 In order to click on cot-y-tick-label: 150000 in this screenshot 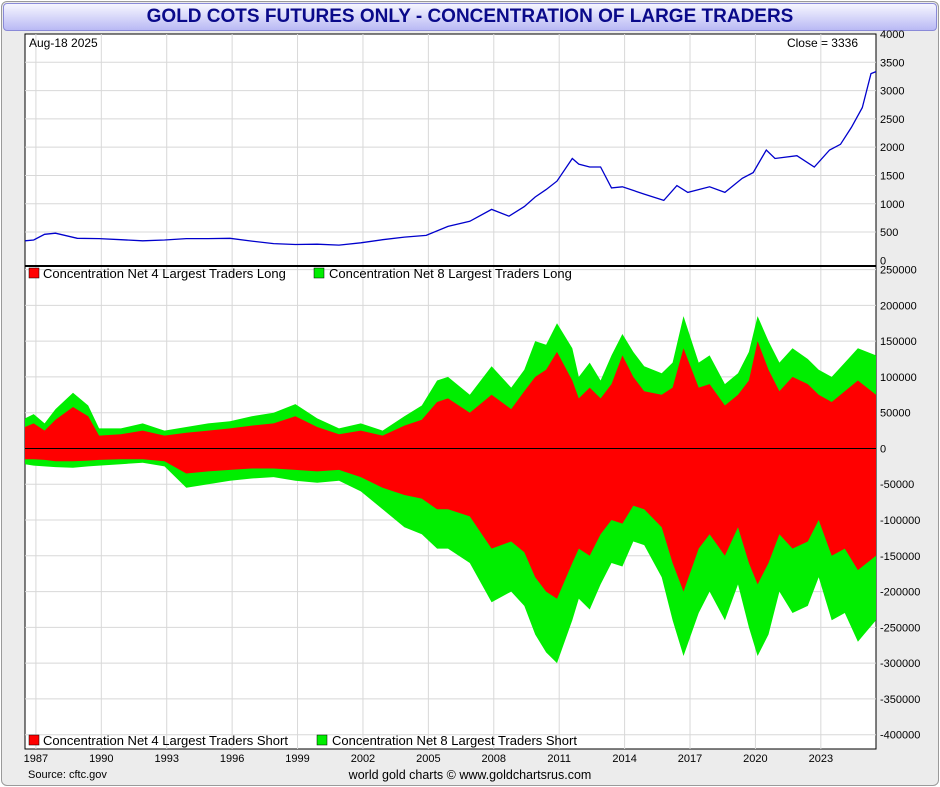, I will do `click(898, 342)`.